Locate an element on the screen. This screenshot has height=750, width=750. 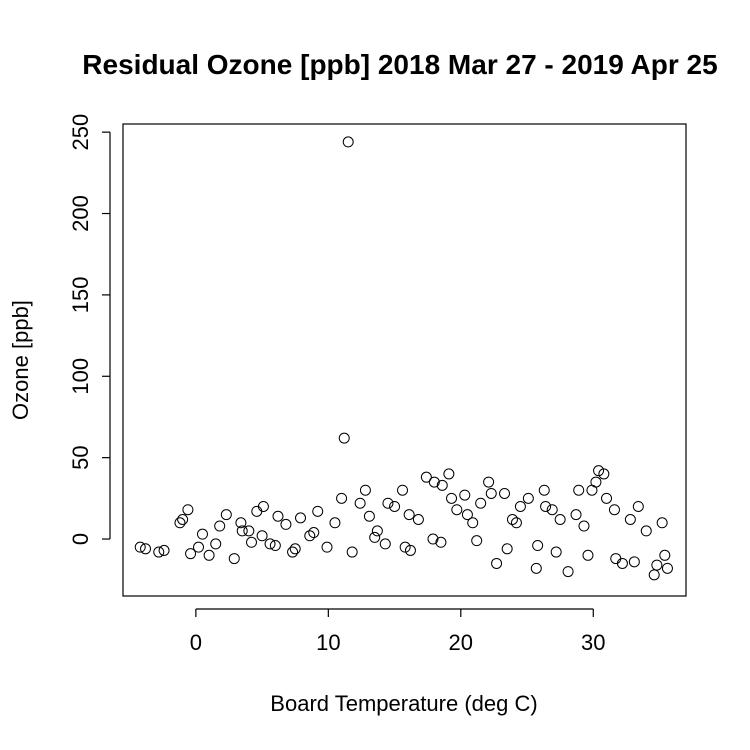
x-tick-label: 30 is located at coordinates (593, 642).